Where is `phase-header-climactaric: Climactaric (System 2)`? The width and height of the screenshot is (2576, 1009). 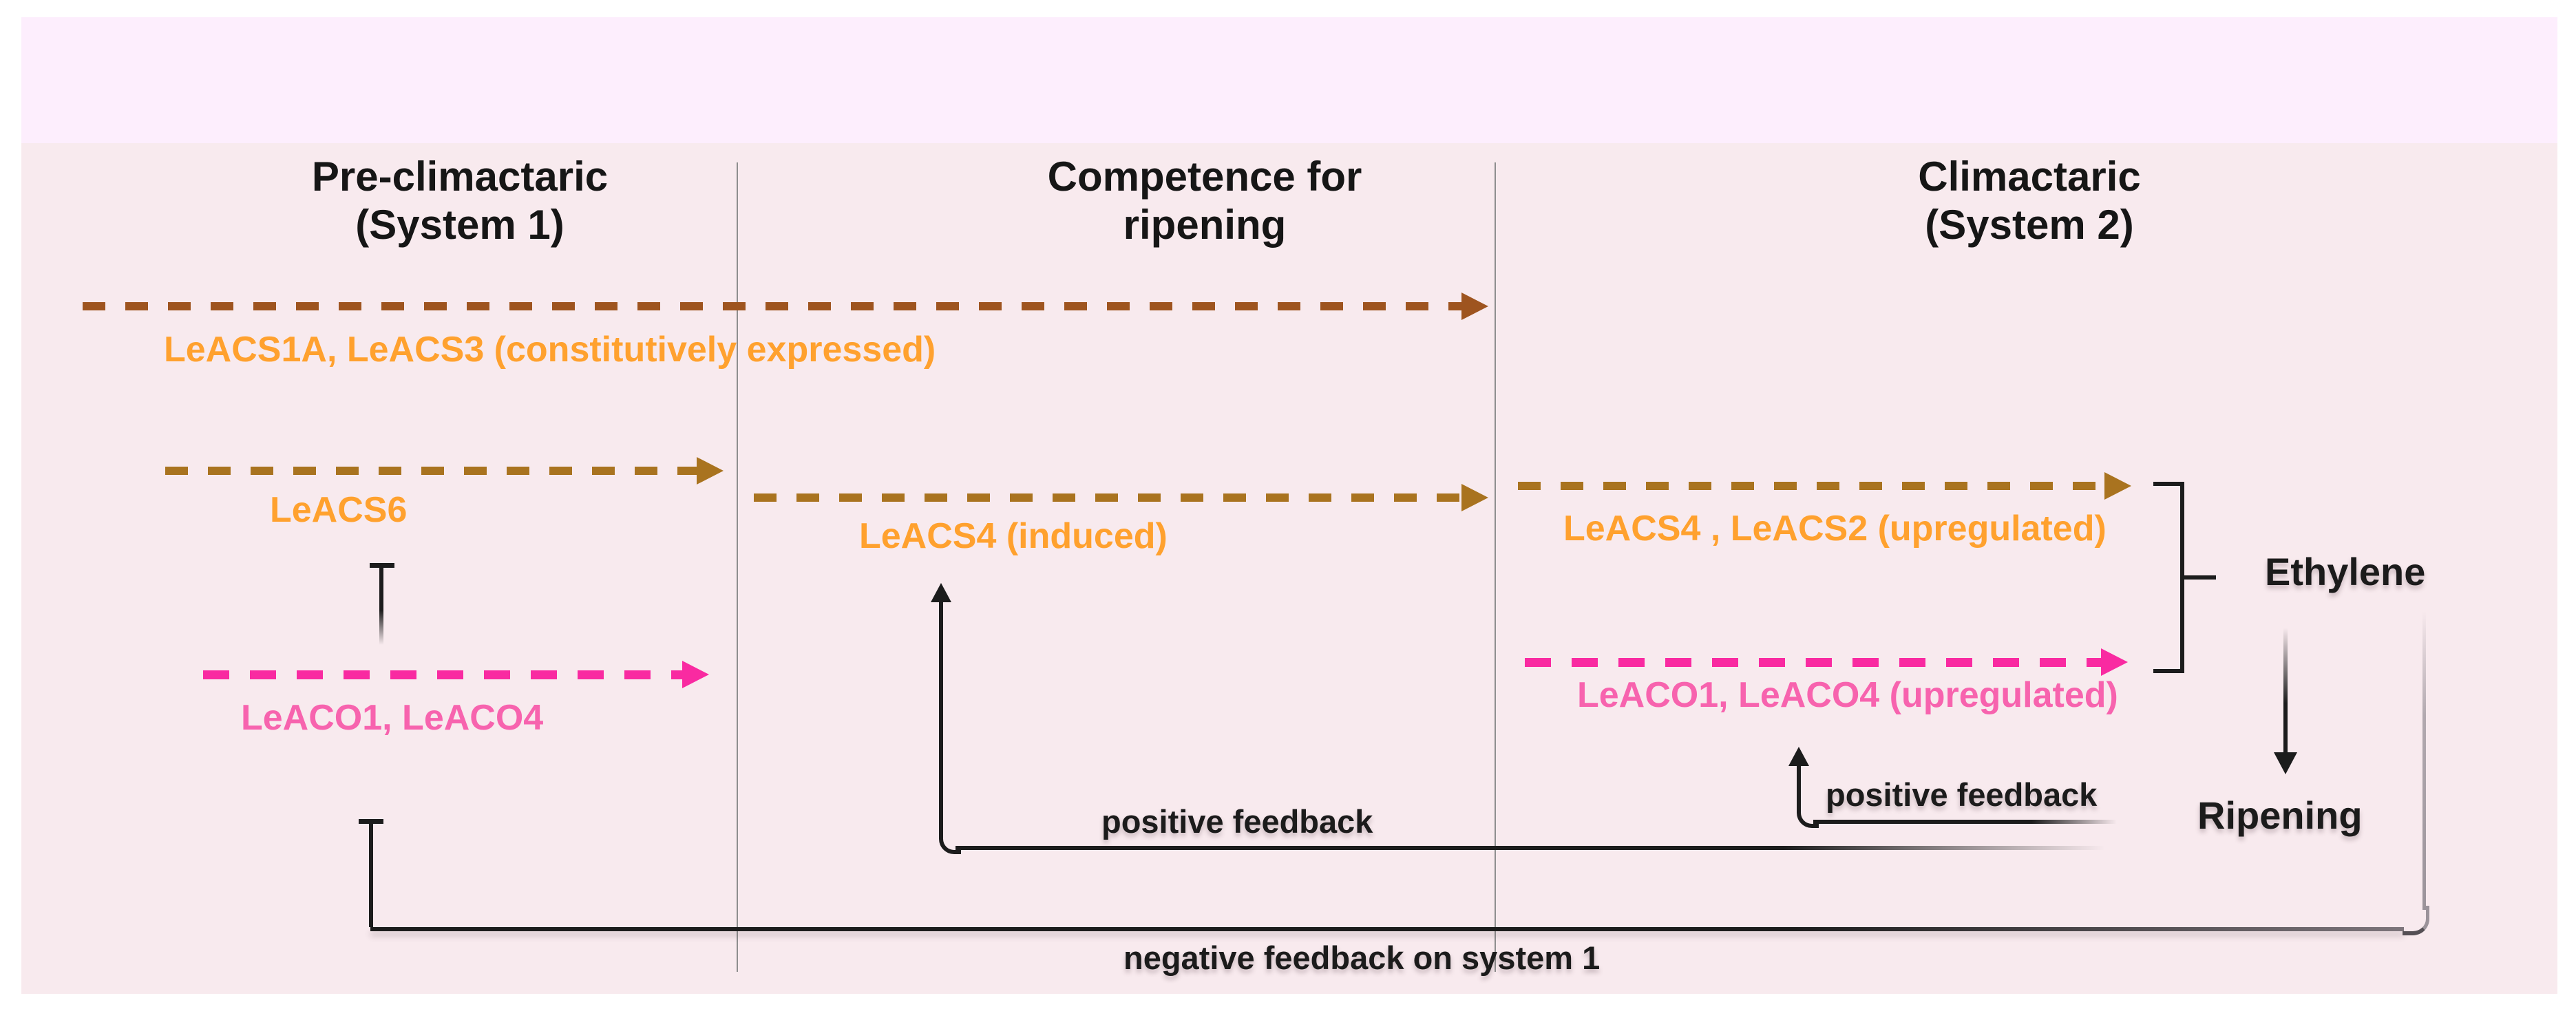
phase-header-climactaric: Climactaric (System 2) is located at coordinates (2030, 201).